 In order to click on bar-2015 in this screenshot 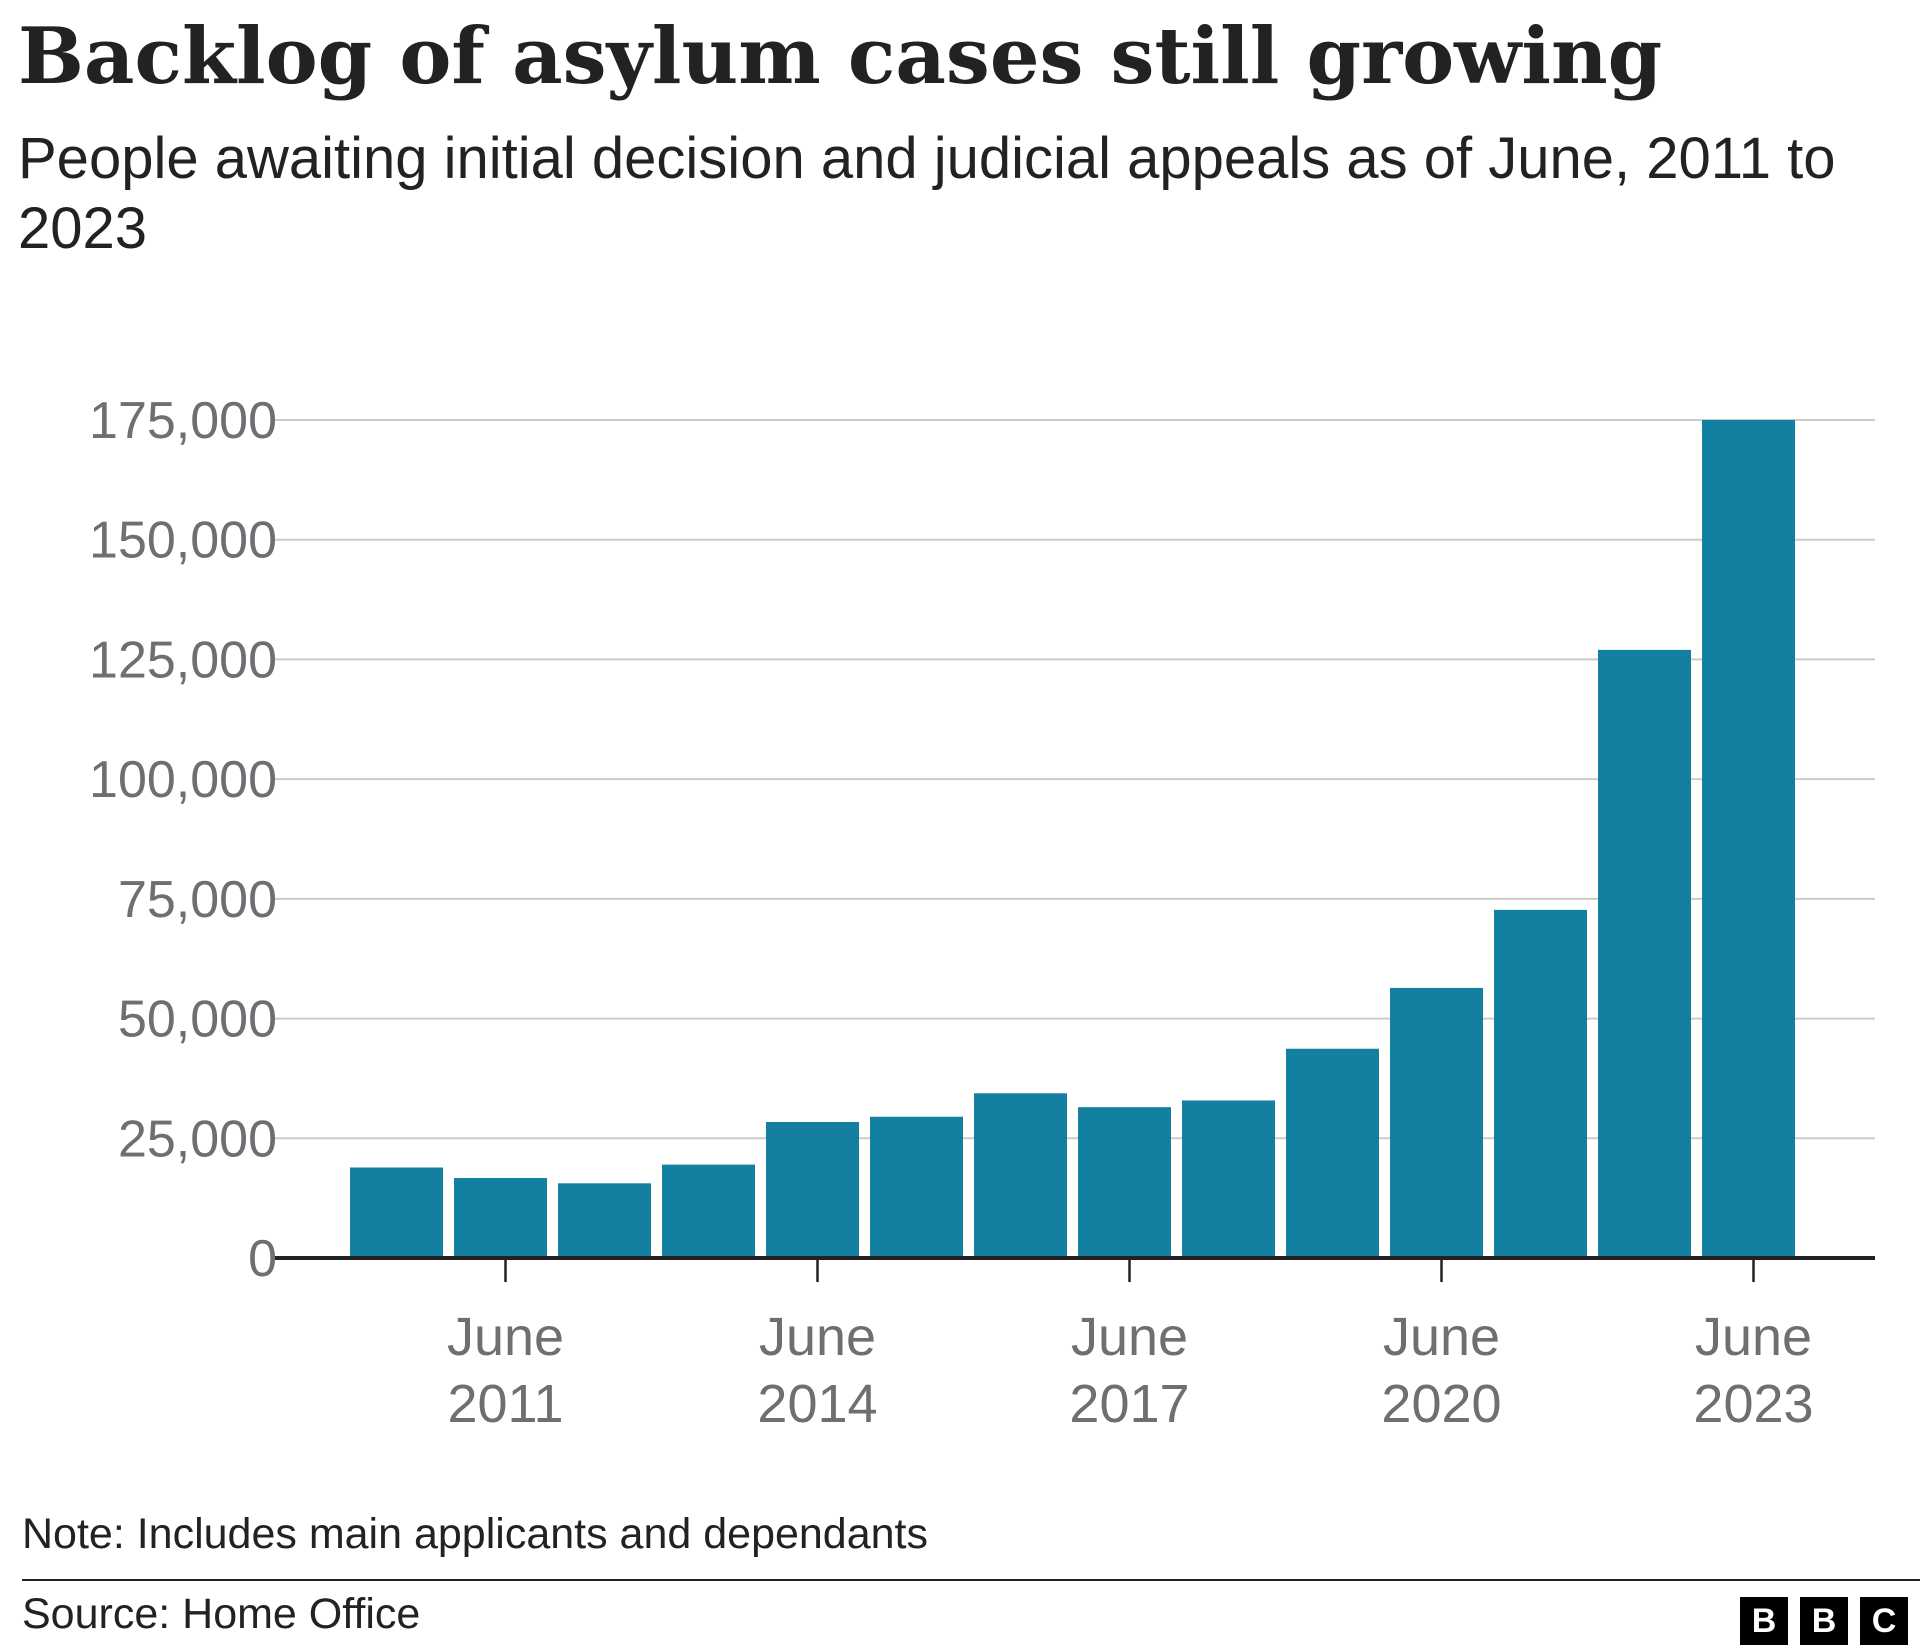, I will do `click(916, 1187)`.